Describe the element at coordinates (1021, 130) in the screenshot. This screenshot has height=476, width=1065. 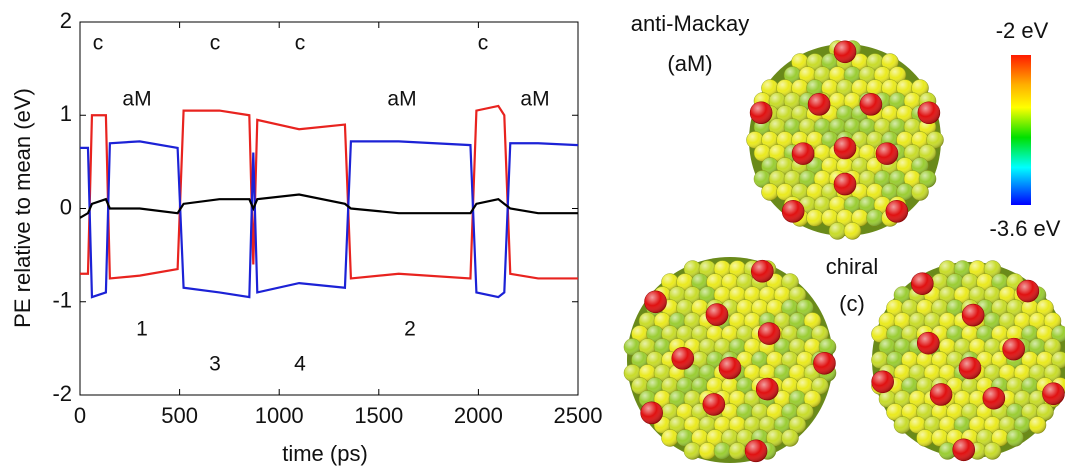
I see `colorbar` at that location.